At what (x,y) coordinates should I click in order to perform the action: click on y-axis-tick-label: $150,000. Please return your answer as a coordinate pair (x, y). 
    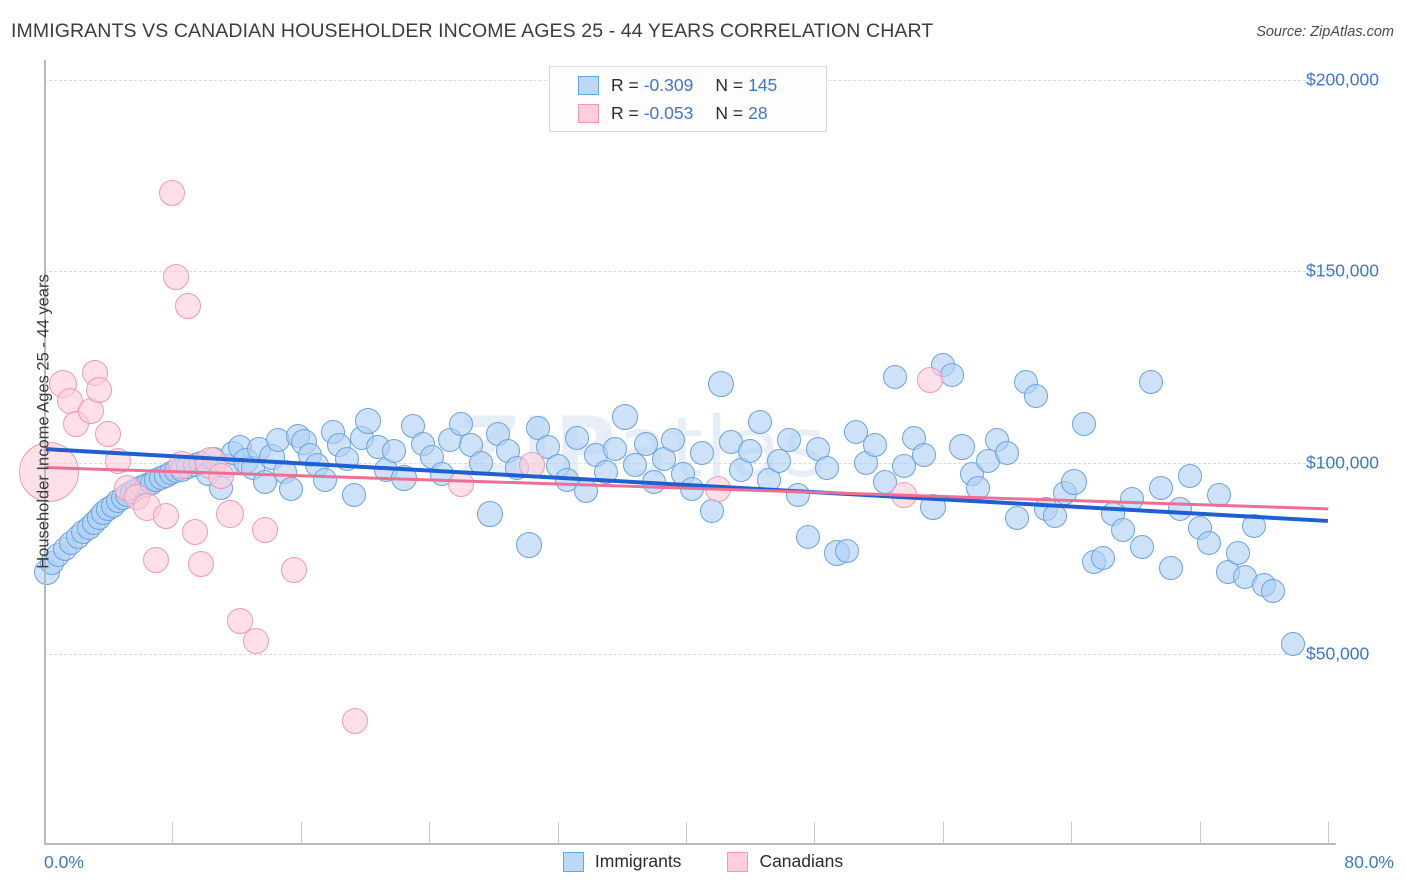
    Looking at the image, I should click on (1342, 270).